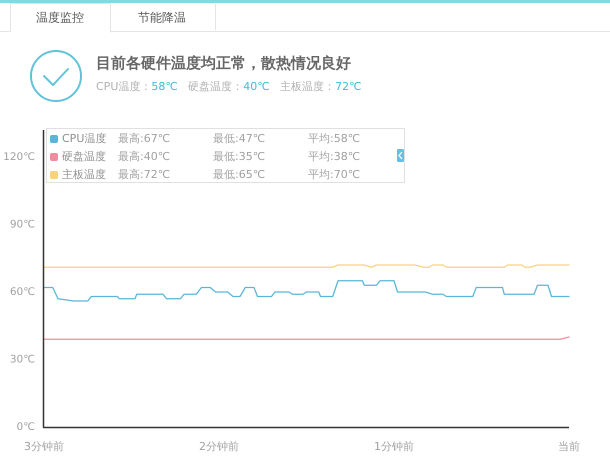 This screenshot has width=610, height=457. I want to click on annotation: 最低:35℃, so click(239, 157).